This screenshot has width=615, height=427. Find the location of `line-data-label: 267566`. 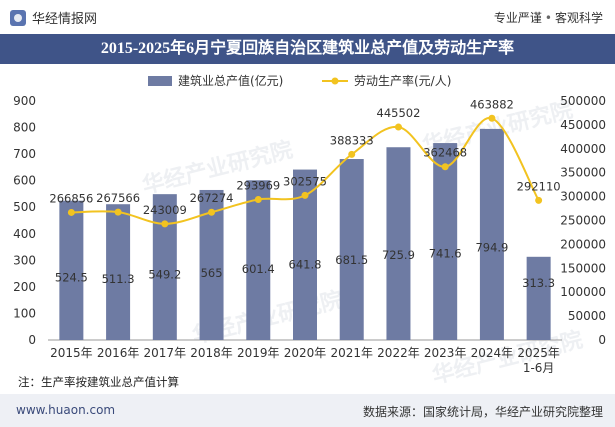

line-data-label: 267566 is located at coordinates (118, 198).